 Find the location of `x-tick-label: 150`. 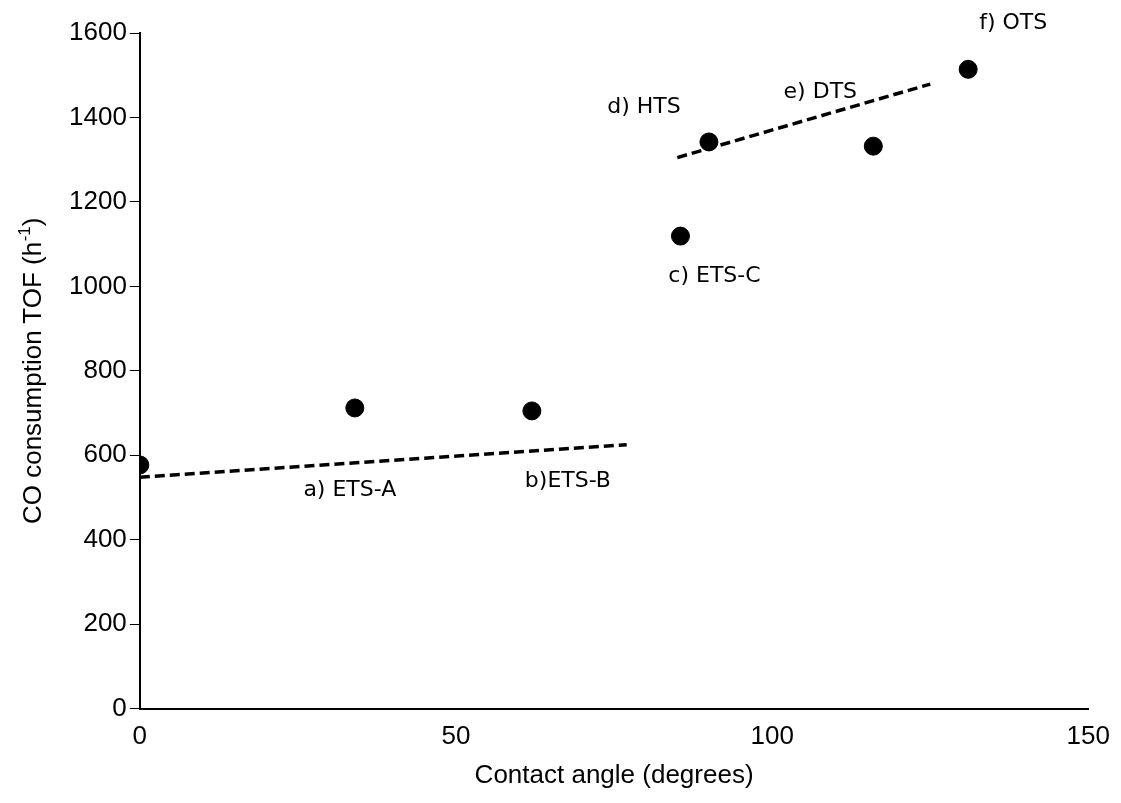

x-tick-label: 150 is located at coordinates (1088, 735).